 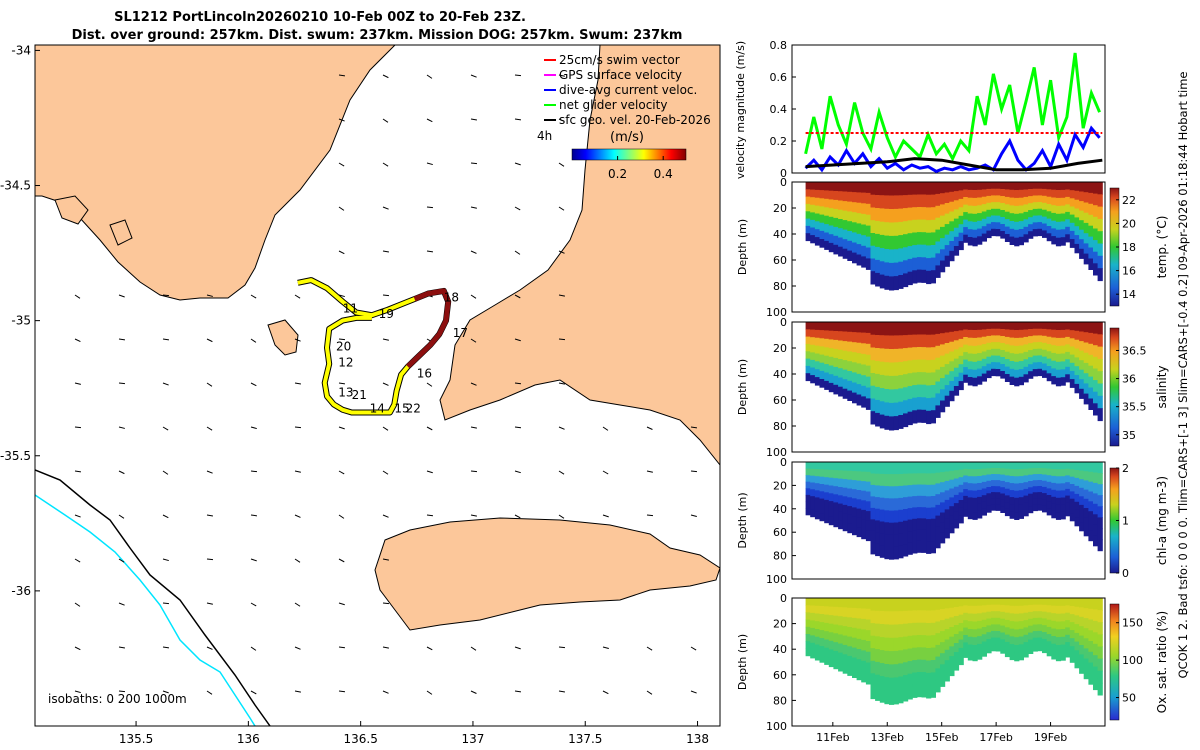 What do you see at coordinates (1129, 247) in the screenshot?
I see `section-colorbar-tick-label: 18` at bounding box center [1129, 247].